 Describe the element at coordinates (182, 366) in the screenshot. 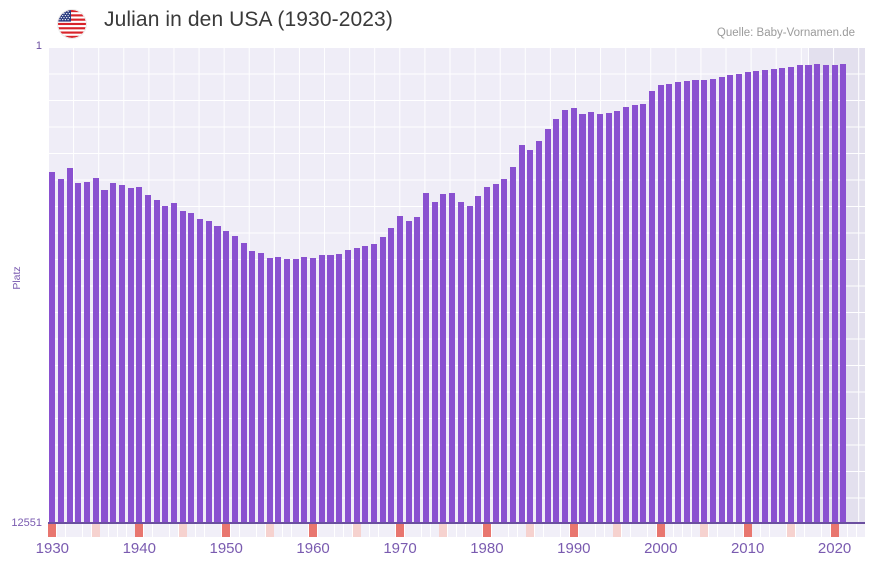

I see `bar-1945` at that location.